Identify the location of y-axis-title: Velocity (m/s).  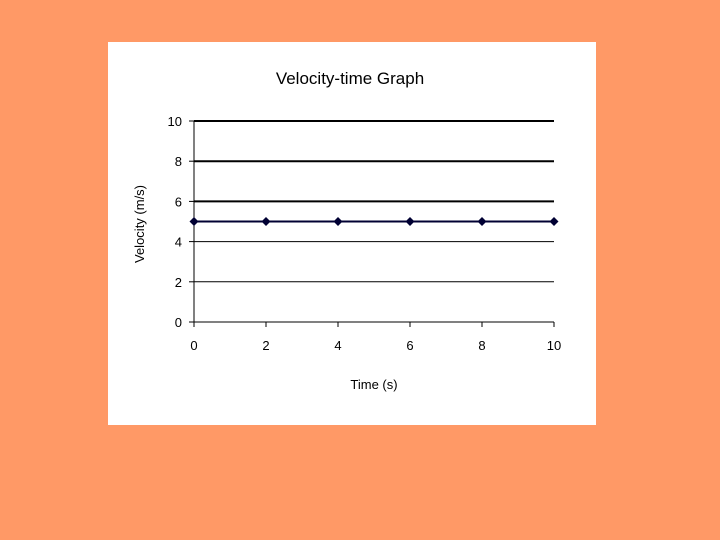
(139, 224).